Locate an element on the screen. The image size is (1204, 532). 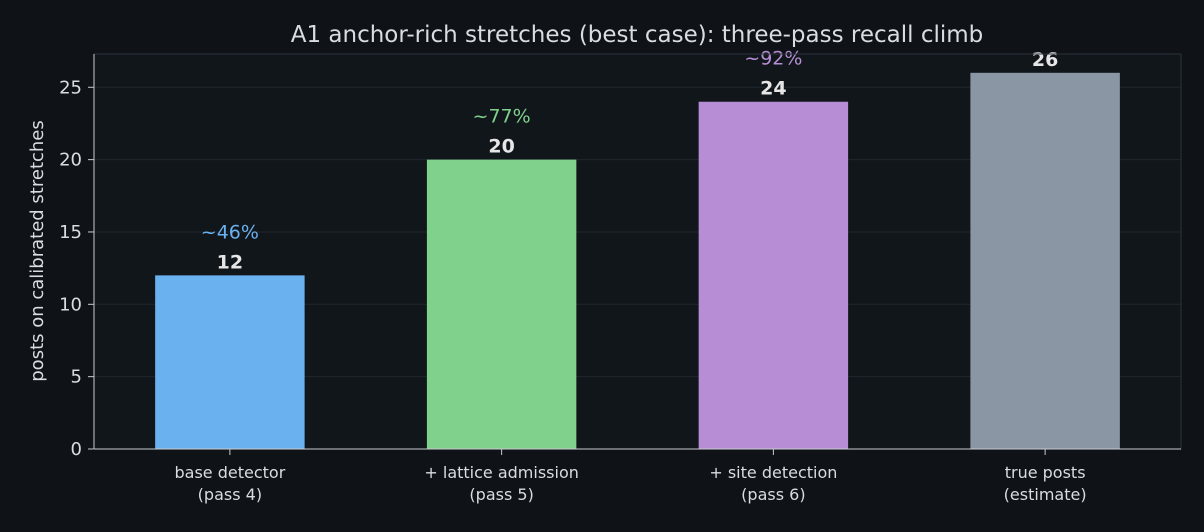
y-axis-label: posts on calibrated stretches is located at coordinates (37, 251).